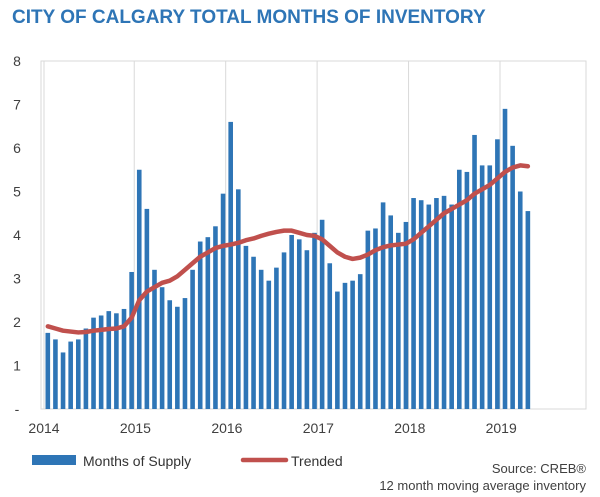  I want to click on y-tick-label: 1, so click(17, 366).